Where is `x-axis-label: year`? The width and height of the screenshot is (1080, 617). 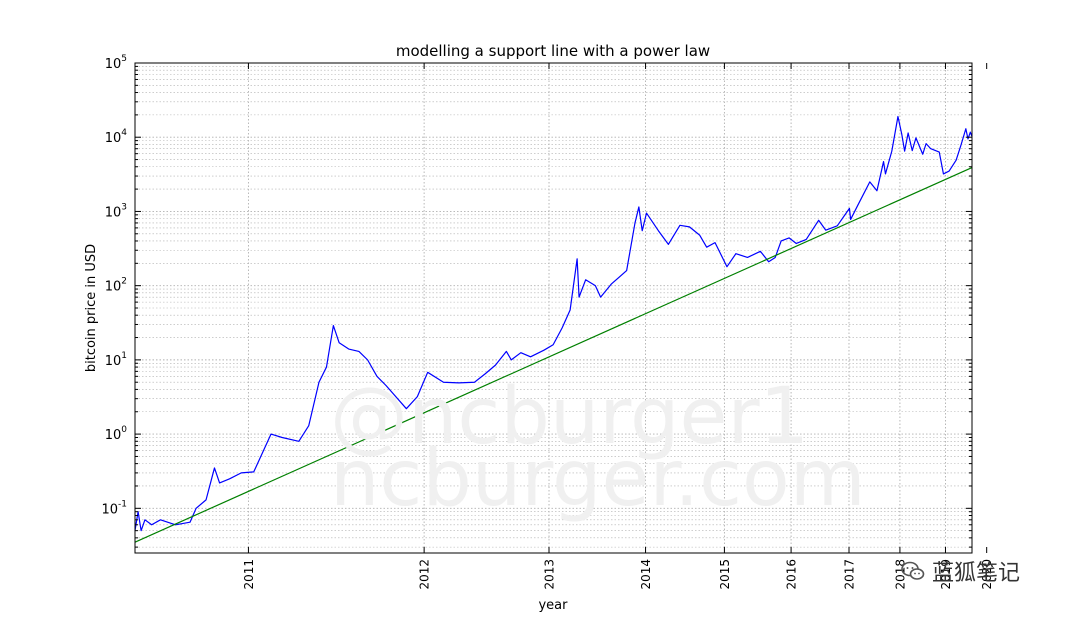 x-axis-label: year is located at coordinates (553, 605).